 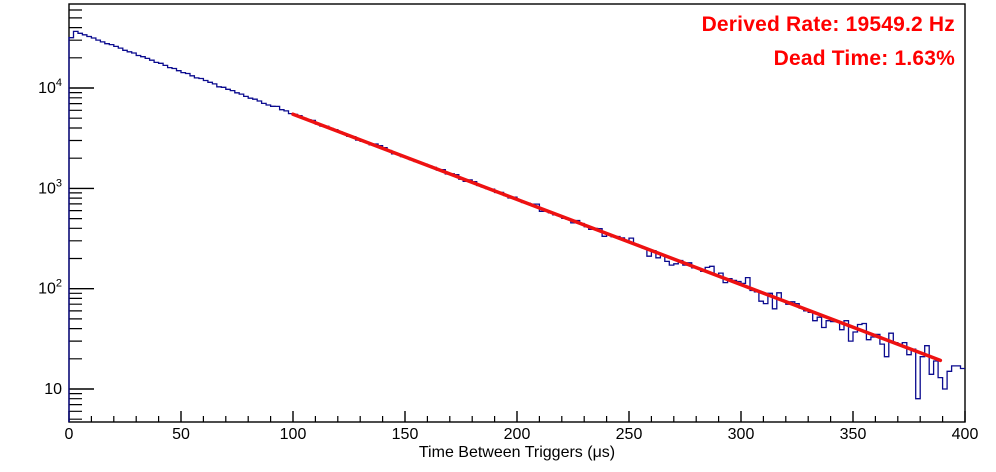 What do you see at coordinates (517, 416) in the screenshot?
I see `x-axis-ticks` at bounding box center [517, 416].